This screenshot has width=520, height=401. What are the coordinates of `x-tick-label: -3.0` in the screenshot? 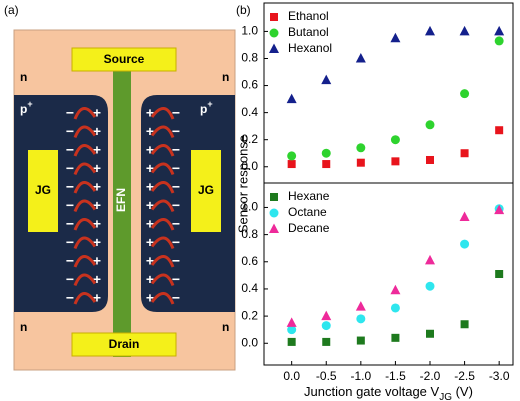 It's located at (499, 376).